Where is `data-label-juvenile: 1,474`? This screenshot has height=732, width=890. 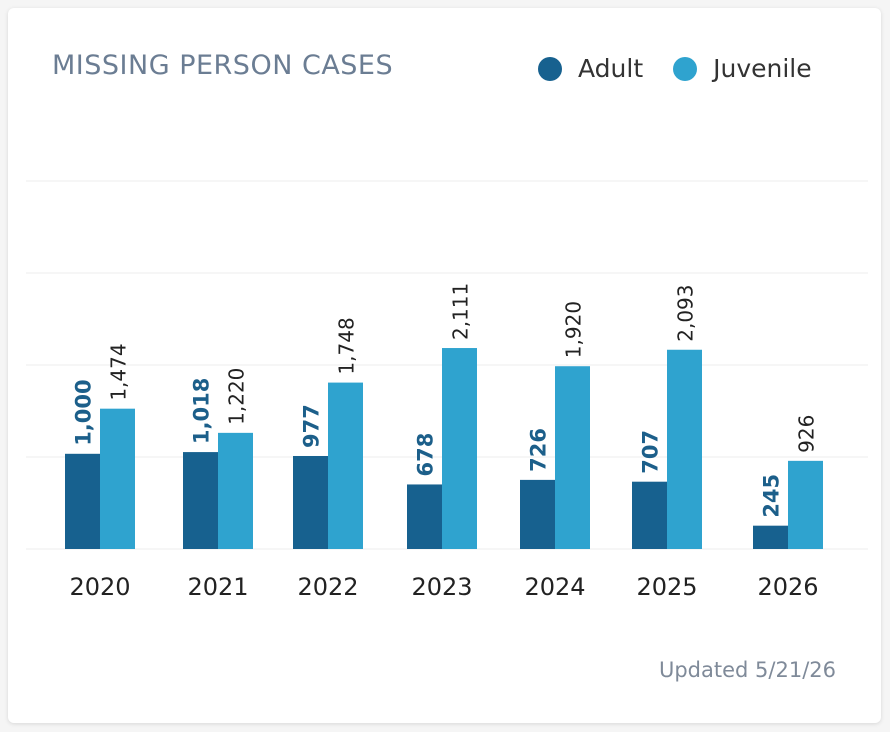
data-label-juvenile: 1,474 is located at coordinates (119, 371).